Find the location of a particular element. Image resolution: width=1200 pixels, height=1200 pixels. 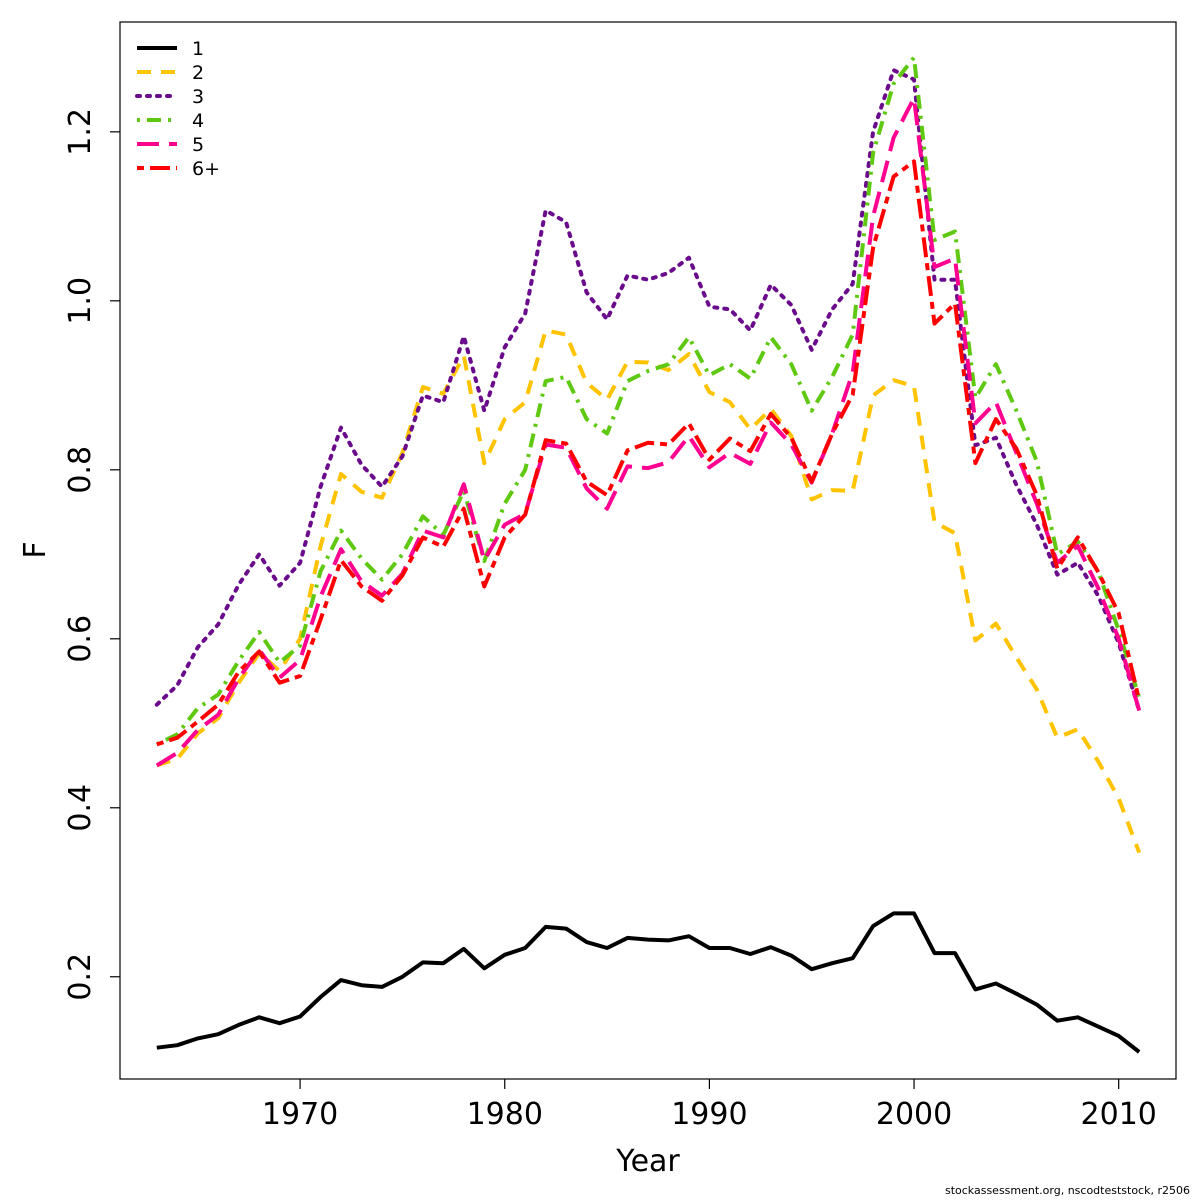

x-tick-label: 2000 is located at coordinates (914, 1114).